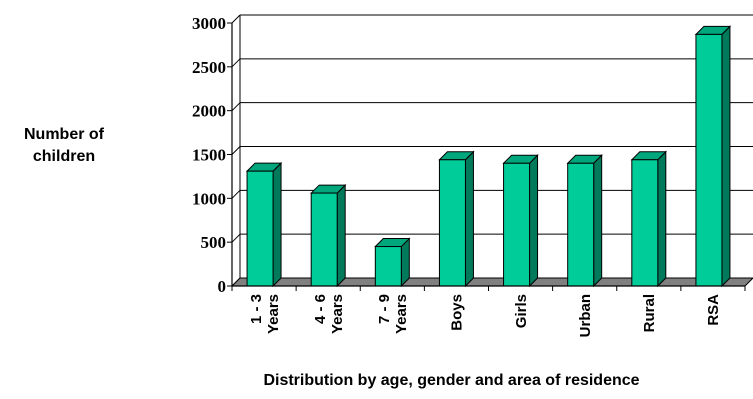 The image size is (753, 399). I want to click on y-tick-label: 0, so click(222, 286).